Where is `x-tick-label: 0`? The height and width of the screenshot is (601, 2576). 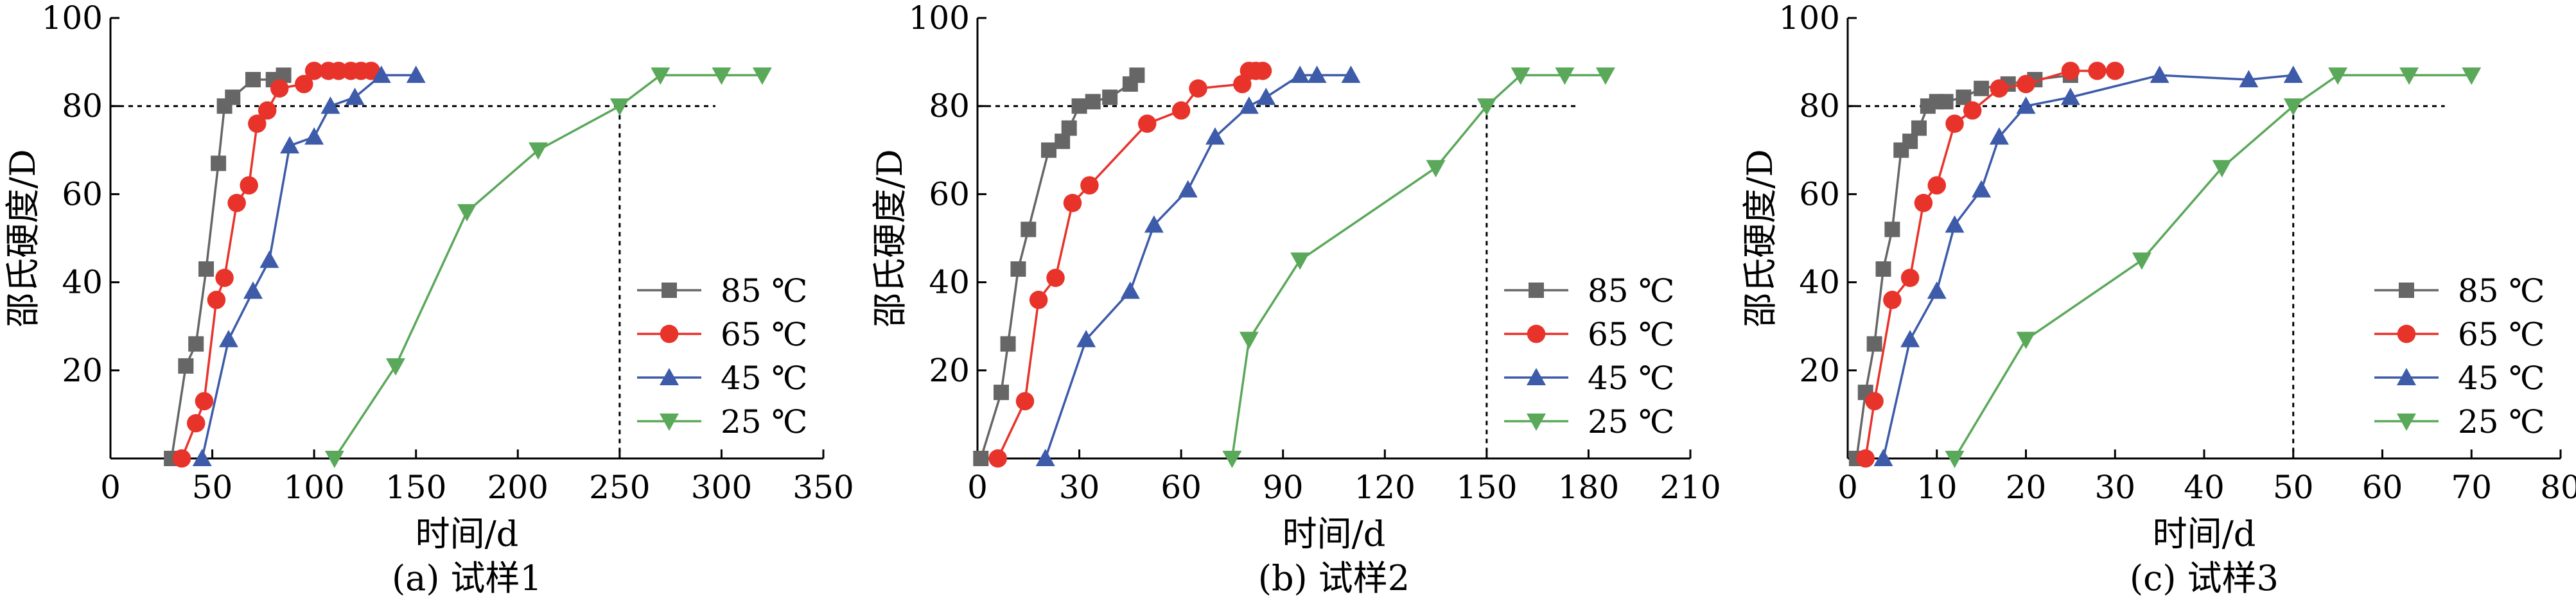
x-tick-label: 0 is located at coordinates (1847, 487).